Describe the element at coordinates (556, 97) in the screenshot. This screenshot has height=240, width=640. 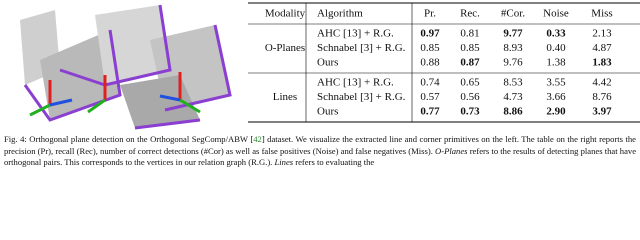
I see `value-cell: 3.66` at that location.